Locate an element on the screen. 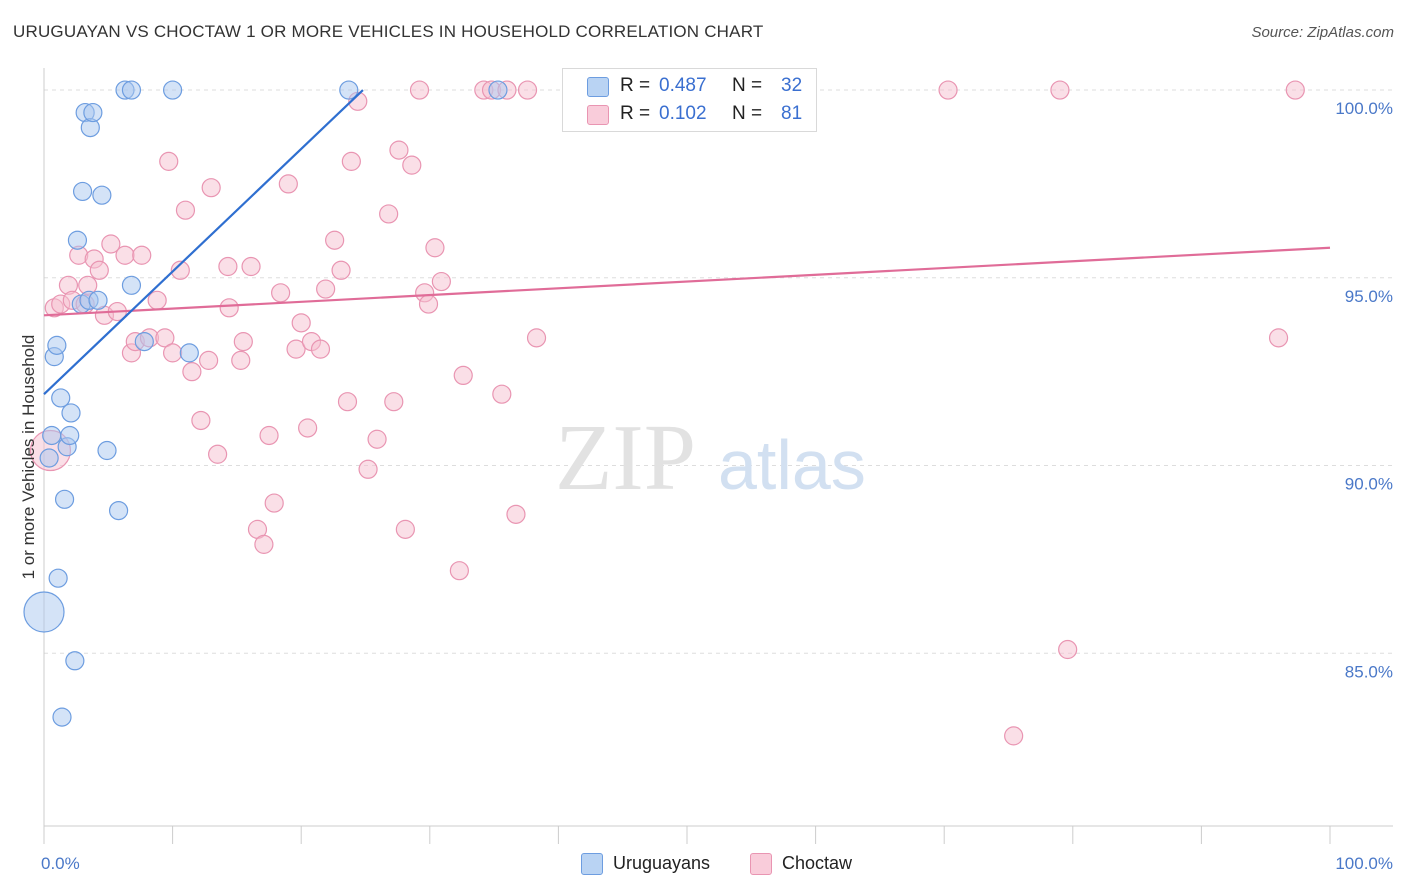 This screenshot has width=1406, height=892. legend-n-label: N = is located at coordinates (747, 113).